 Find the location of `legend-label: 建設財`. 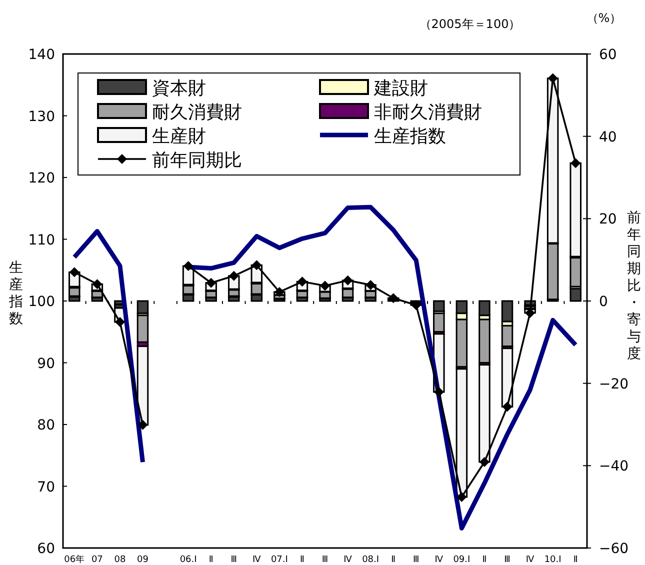

legend-label: 建設財 is located at coordinates (400, 88).